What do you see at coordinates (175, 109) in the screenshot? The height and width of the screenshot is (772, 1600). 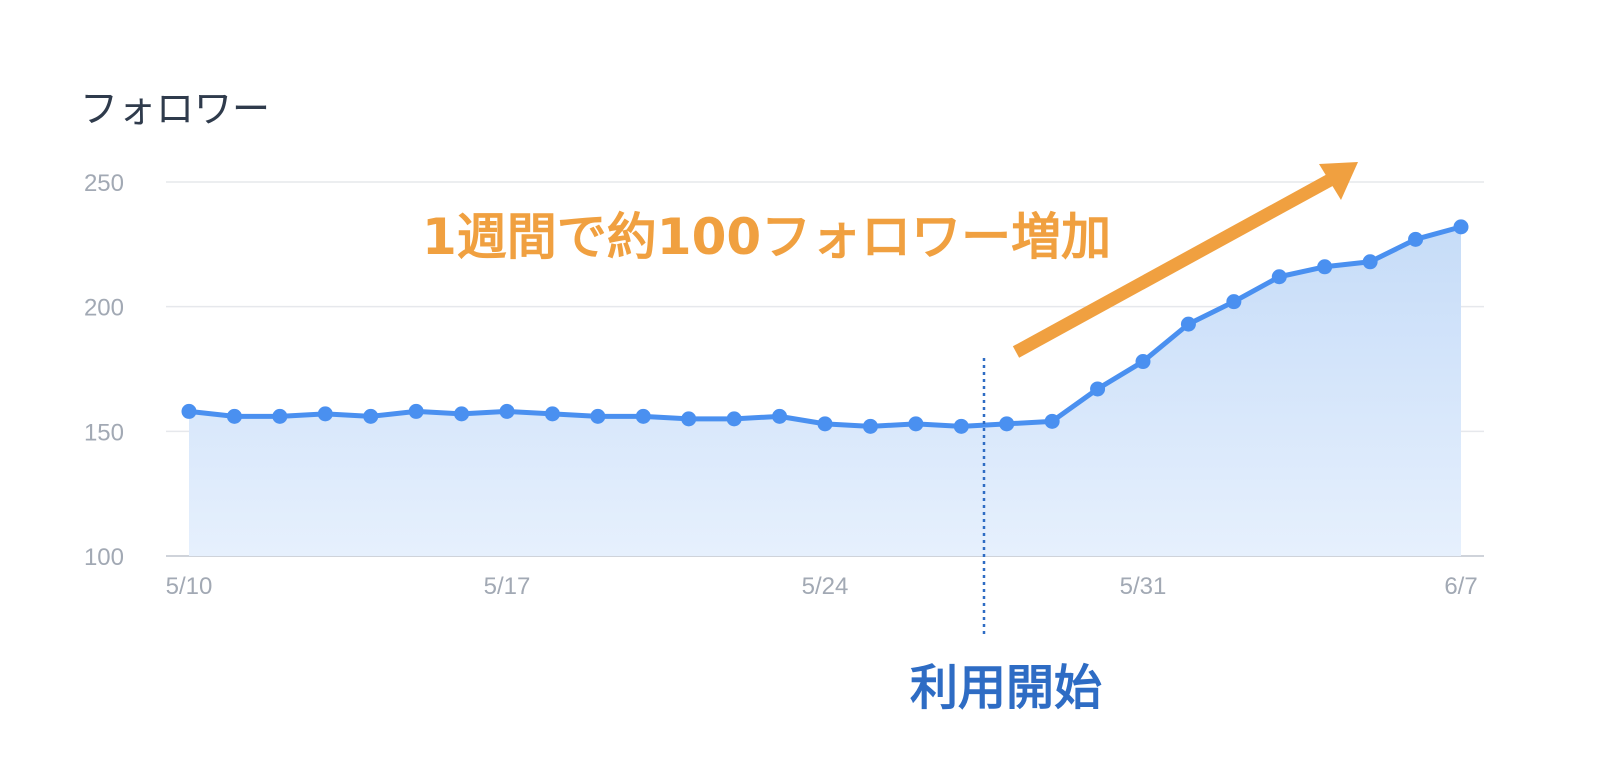 I see `chart-title: フォロワー` at bounding box center [175, 109].